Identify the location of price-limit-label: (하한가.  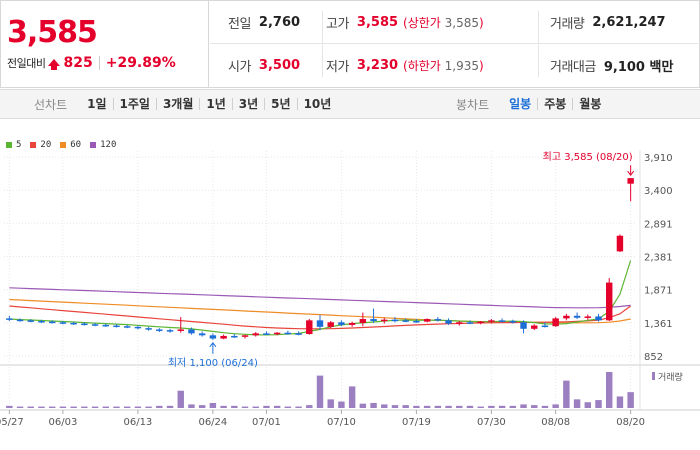
(424, 66).